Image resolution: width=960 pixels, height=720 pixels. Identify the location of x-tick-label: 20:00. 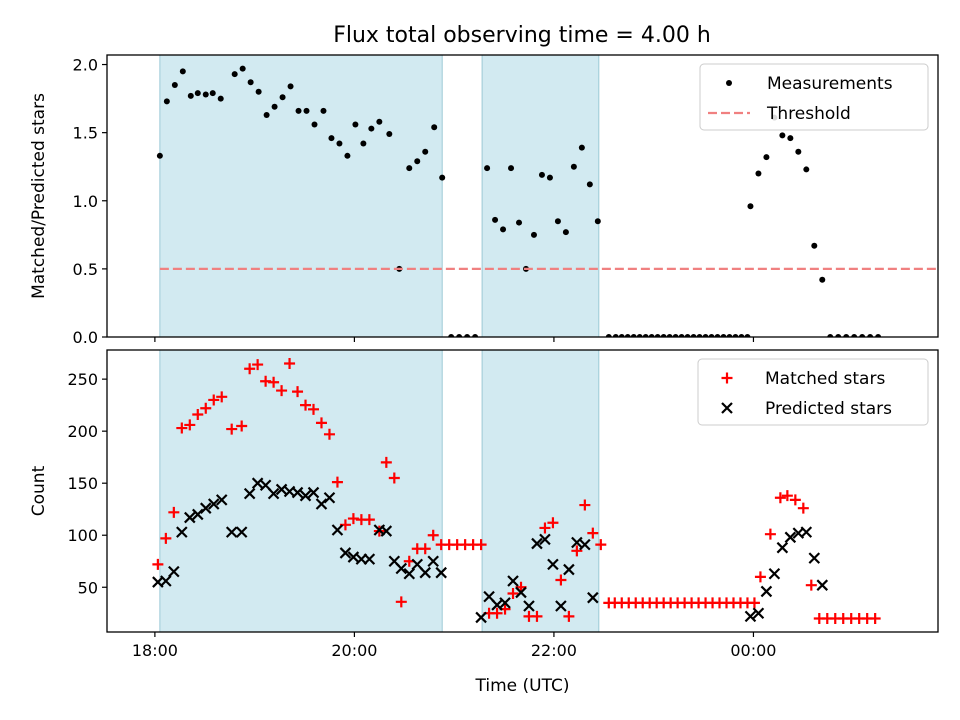
(354, 650).